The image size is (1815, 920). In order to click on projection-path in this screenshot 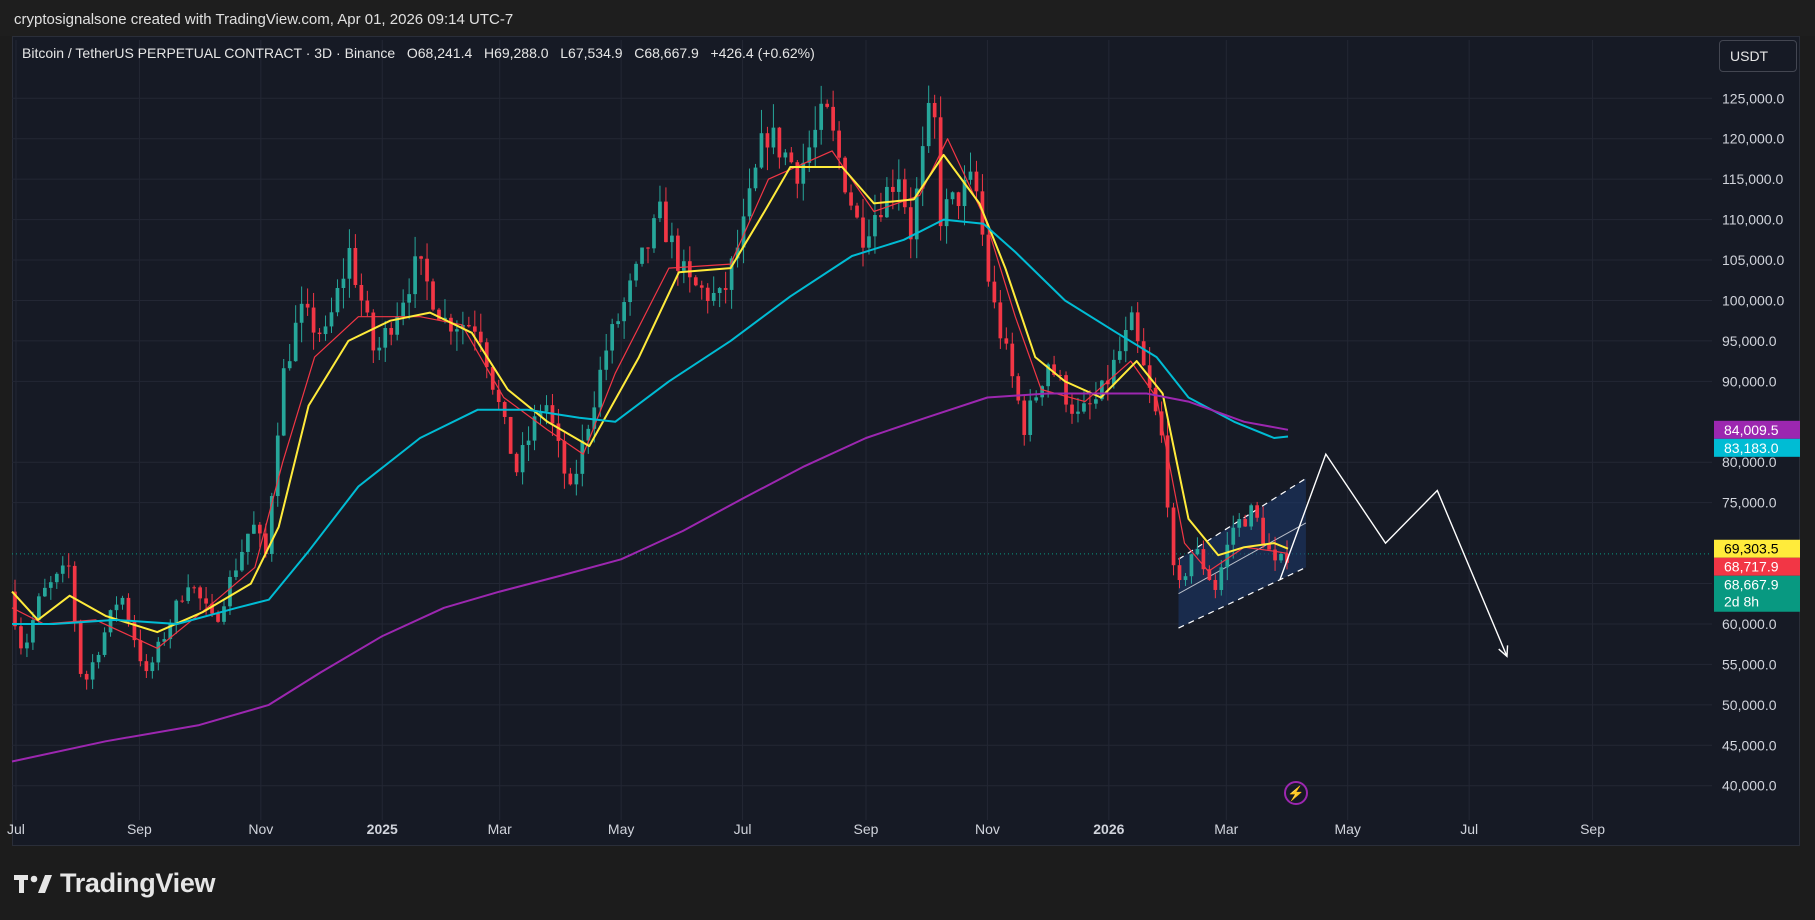, I will do `click(1393, 554)`.